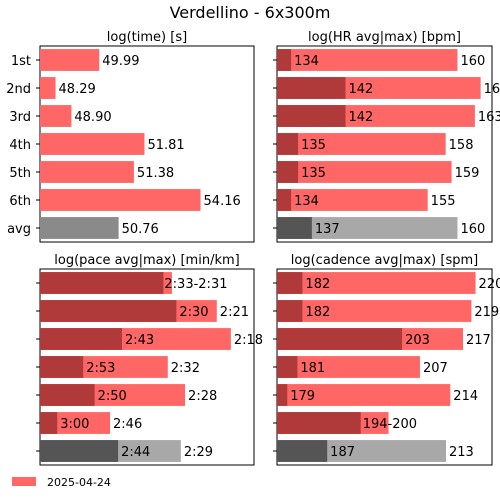 Image resolution: width=500 pixels, height=500 pixels. I want to click on pace-subplot-title: log(pace avg|max) [min/km], so click(146, 260).